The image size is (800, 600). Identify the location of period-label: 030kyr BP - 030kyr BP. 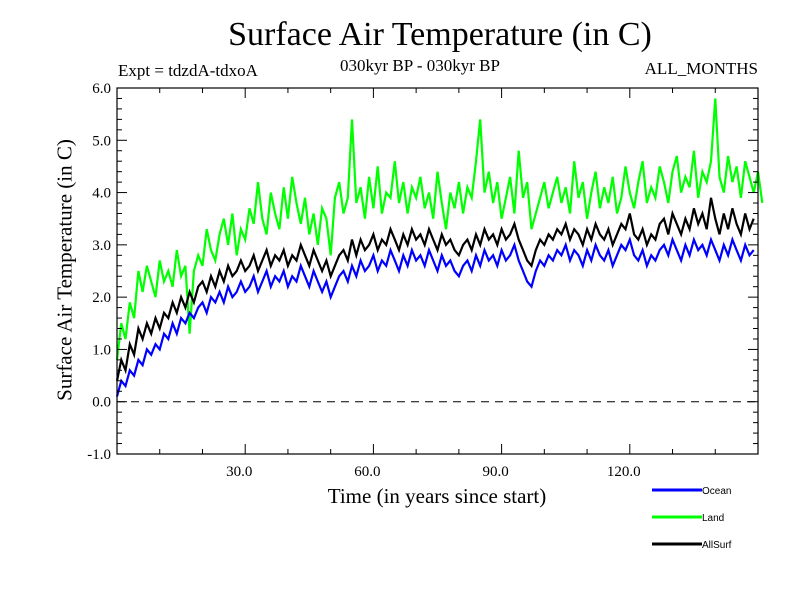
(420, 65).